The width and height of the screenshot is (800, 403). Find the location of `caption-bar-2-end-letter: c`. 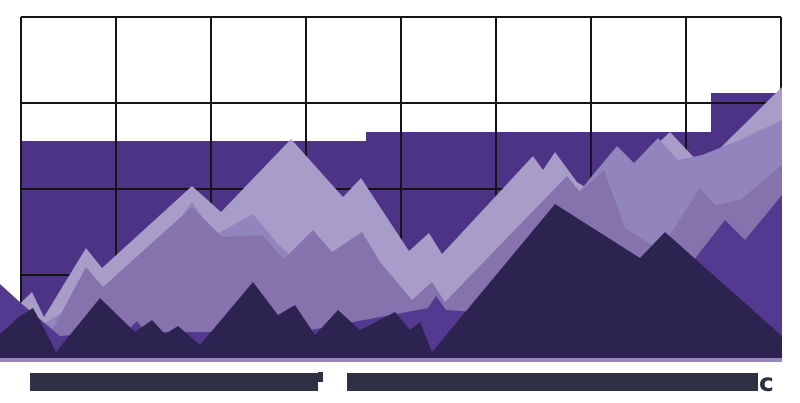

caption-bar-2-end-letter: c is located at coordinates (766, 382).